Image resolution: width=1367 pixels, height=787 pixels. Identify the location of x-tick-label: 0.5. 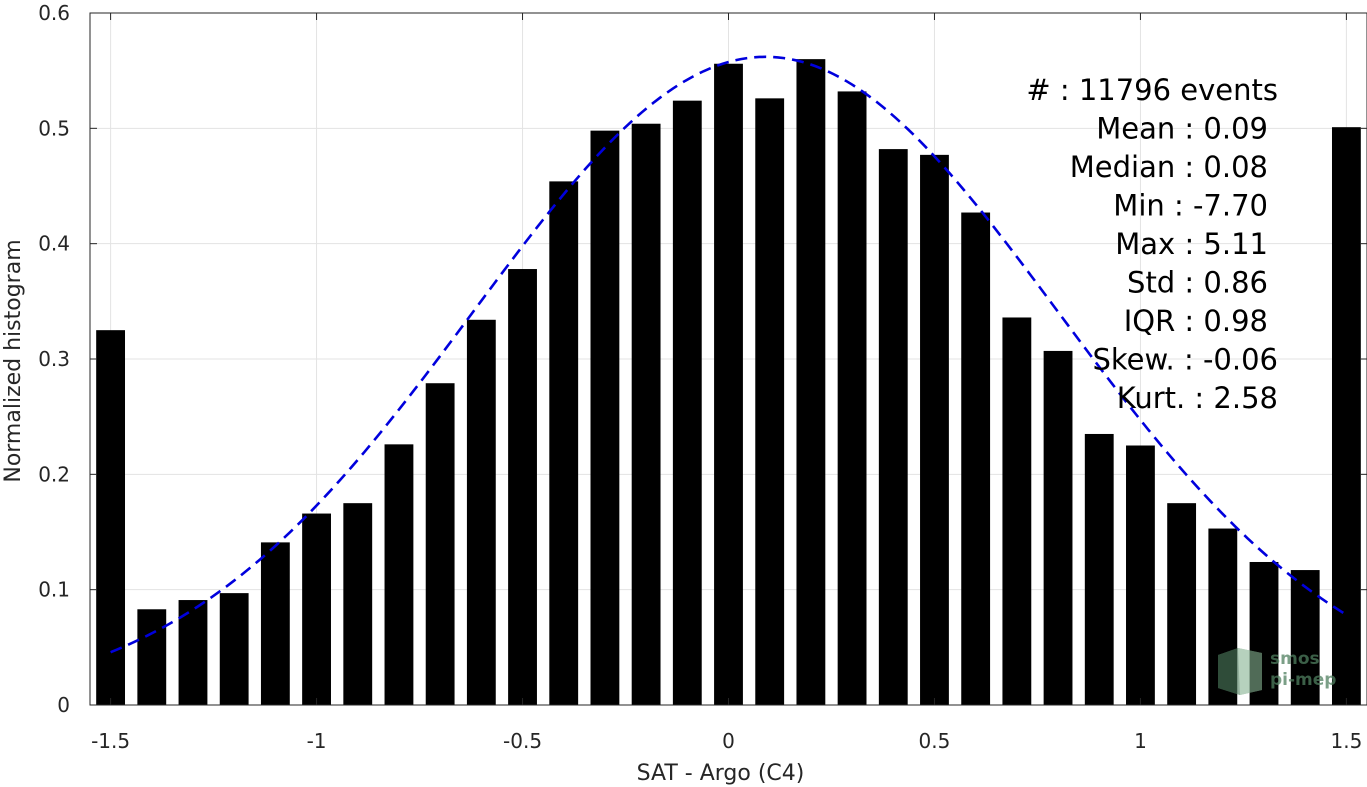
(935, 741).